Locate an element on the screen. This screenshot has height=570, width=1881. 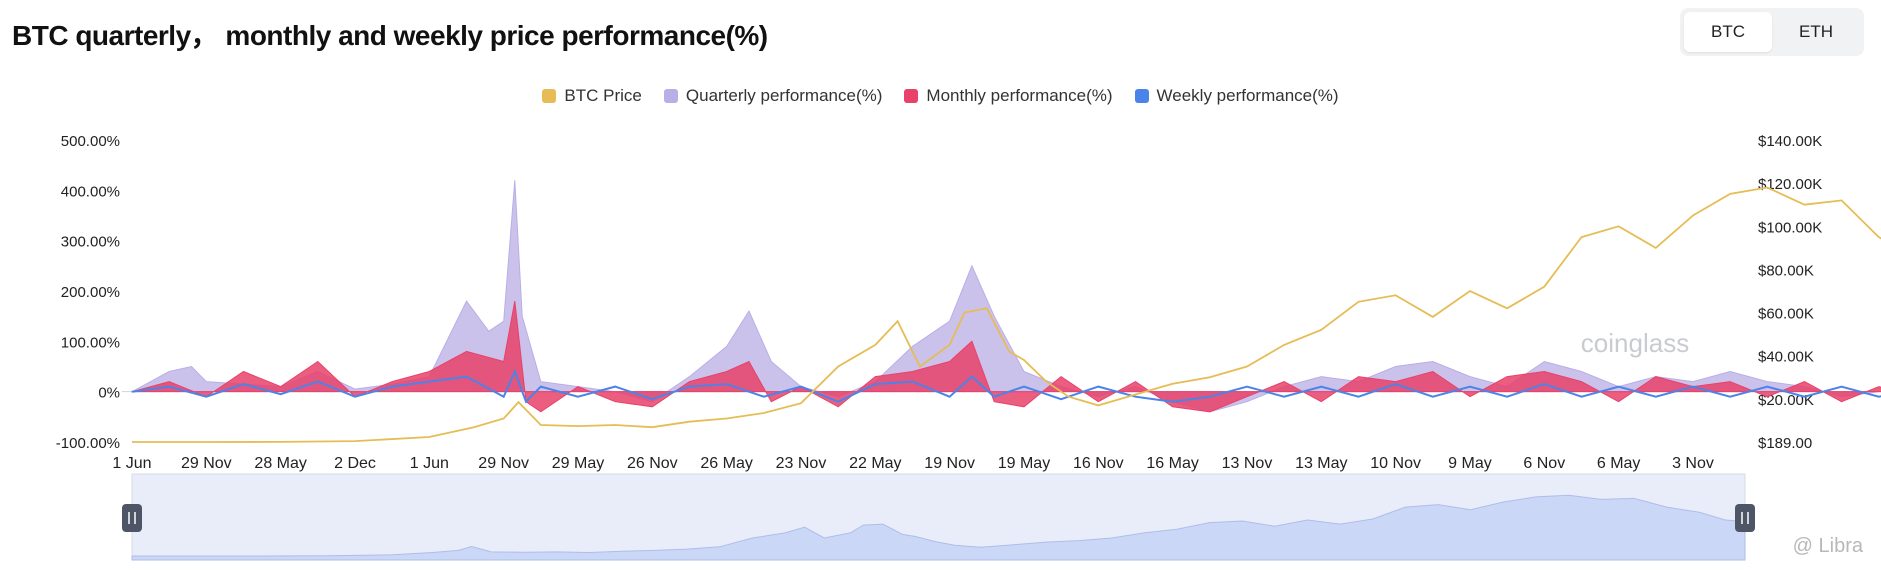
y-right-tick-label: $60.00K is located at coordinates (1786, 314).